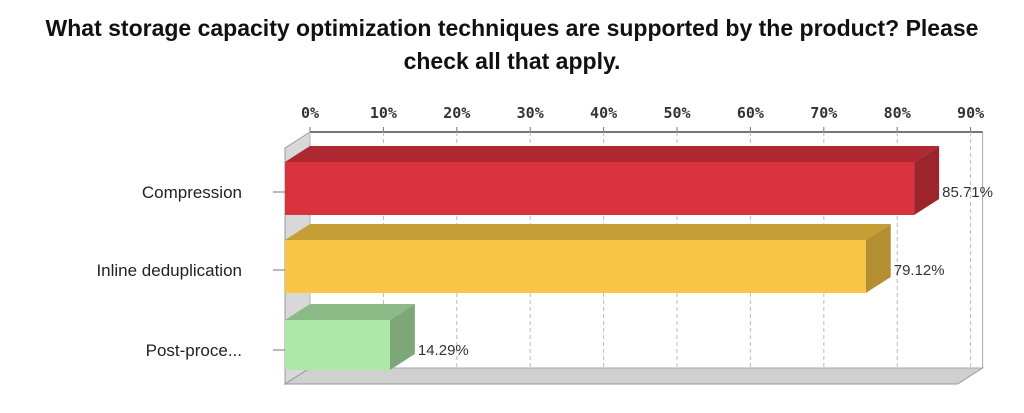  Describe the element at coordinates (192, 192) in the screenshot. I see `category-label: Compression` at that location.